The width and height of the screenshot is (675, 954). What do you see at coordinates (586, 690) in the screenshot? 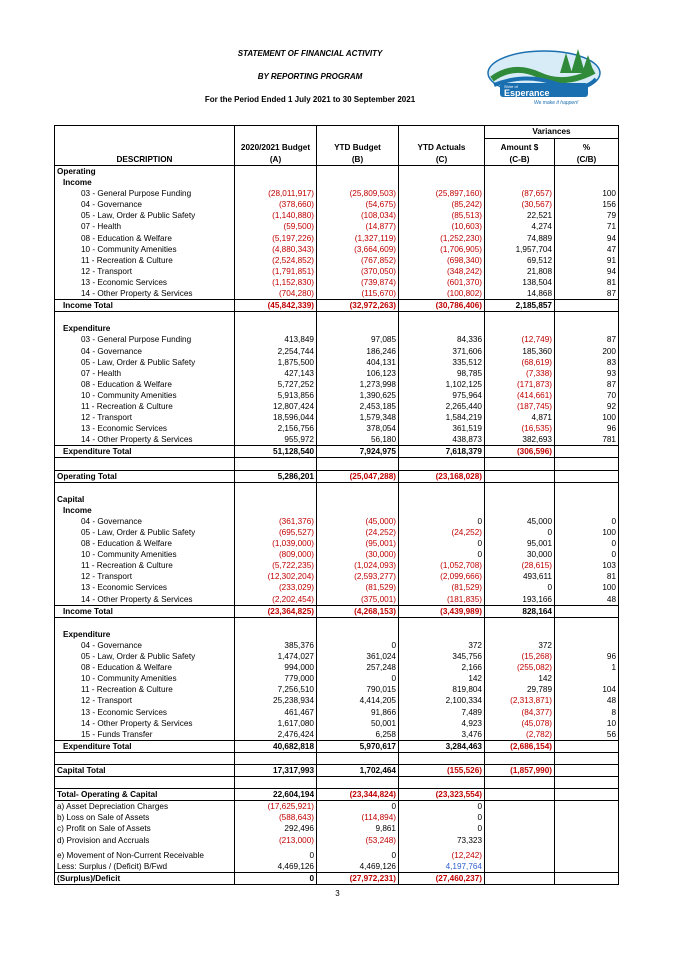
I see `row-value: 104` at bounding box center [586, 690].